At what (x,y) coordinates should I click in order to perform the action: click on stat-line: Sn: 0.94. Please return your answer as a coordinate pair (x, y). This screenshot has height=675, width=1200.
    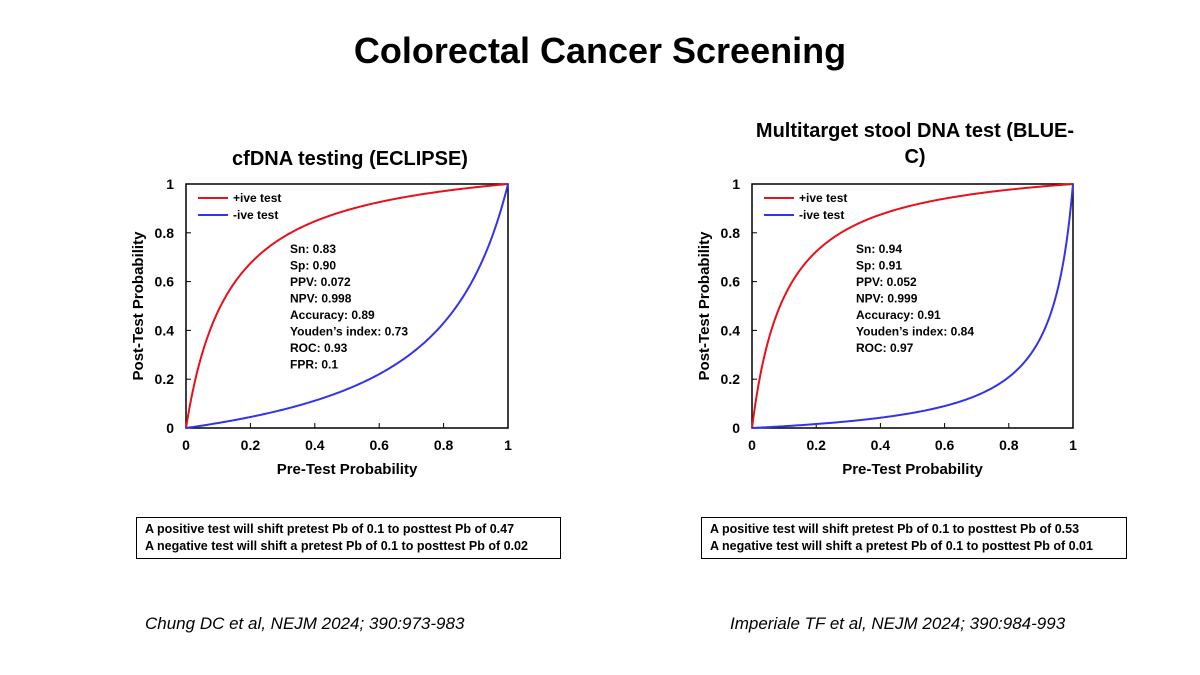
    Looking at the image, I should click on (879, 249).